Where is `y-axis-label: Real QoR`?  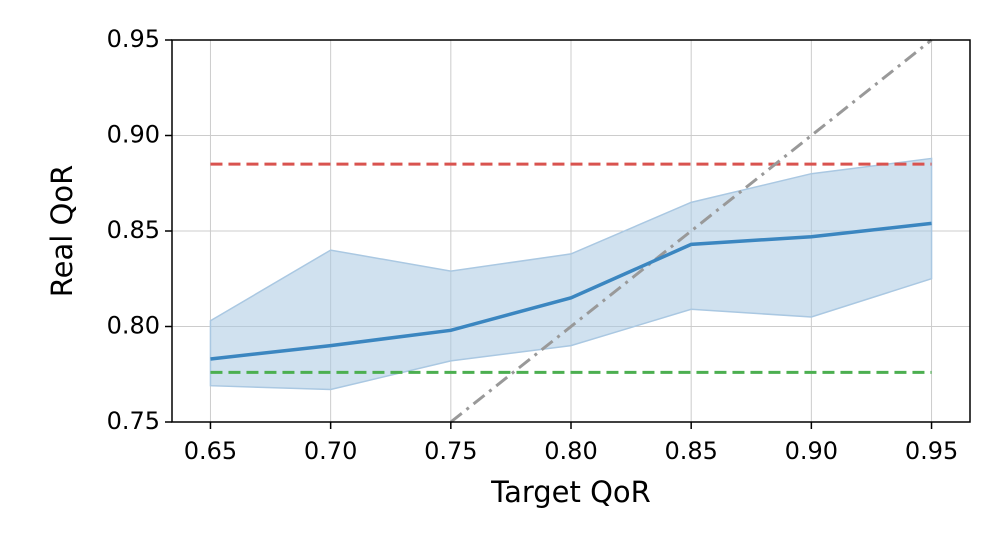
y-axis-label: Real QoR is located at coordinates (62, 231).